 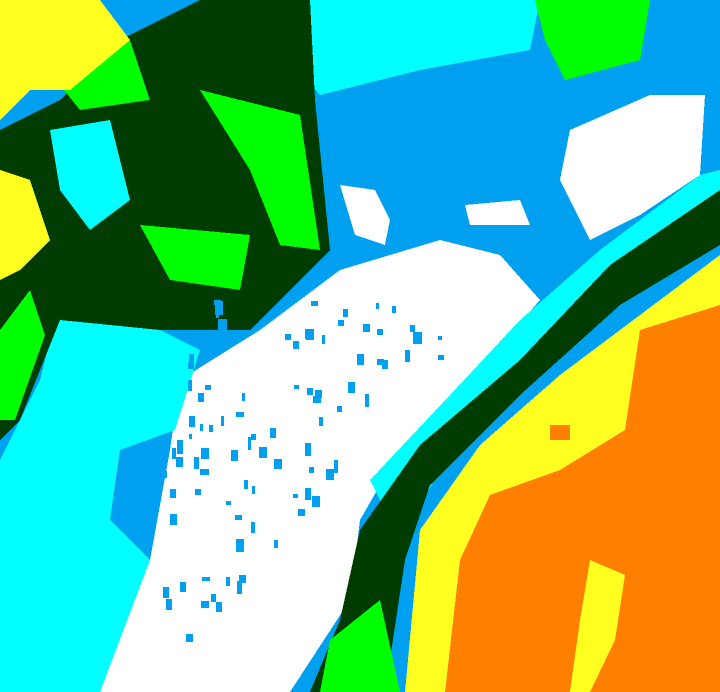 What do you see at coordinates (597, 626) in the screenshot?
I see `region-yellow-island` at bounding box center [597, 626].